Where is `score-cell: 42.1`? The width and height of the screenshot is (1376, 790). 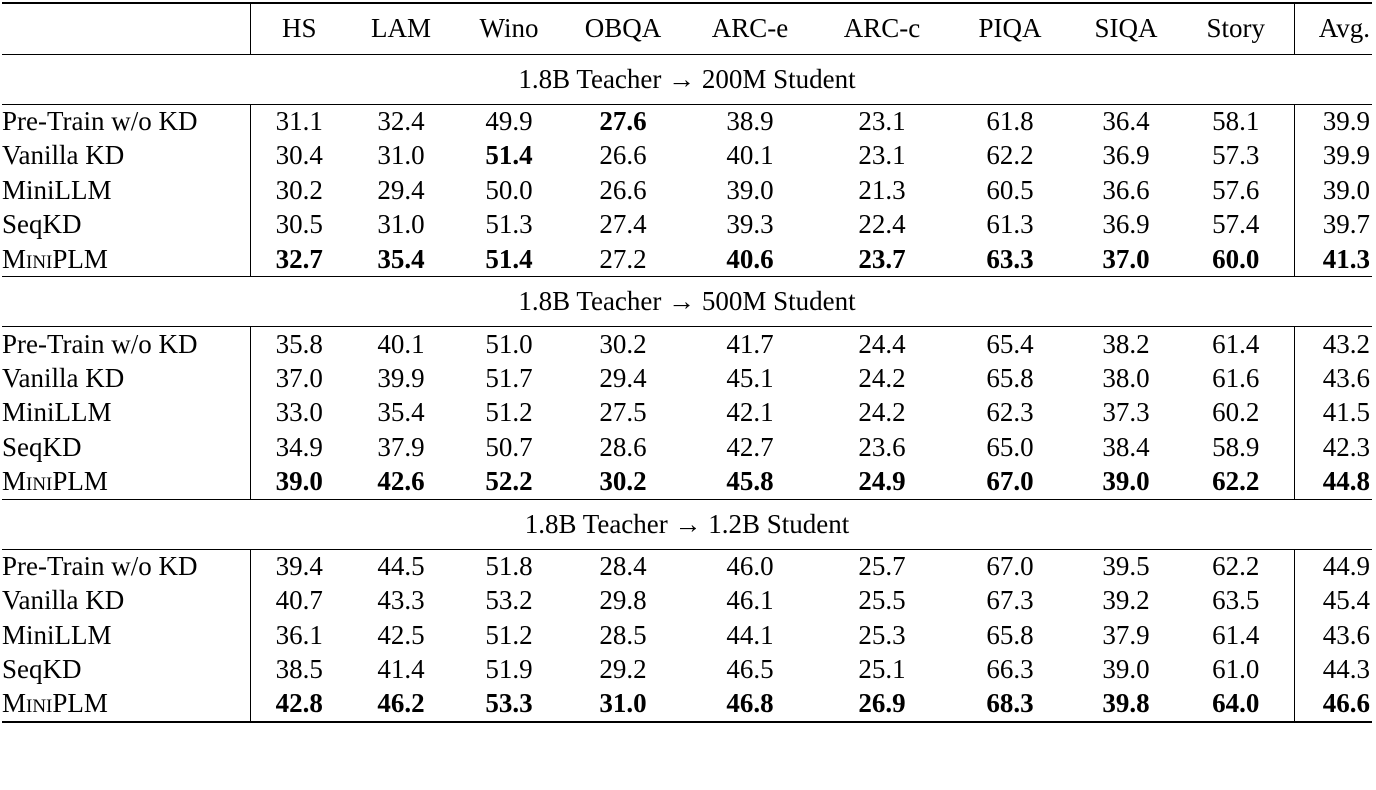 score-cell: 42.1 is located at coordinates (750, 412).